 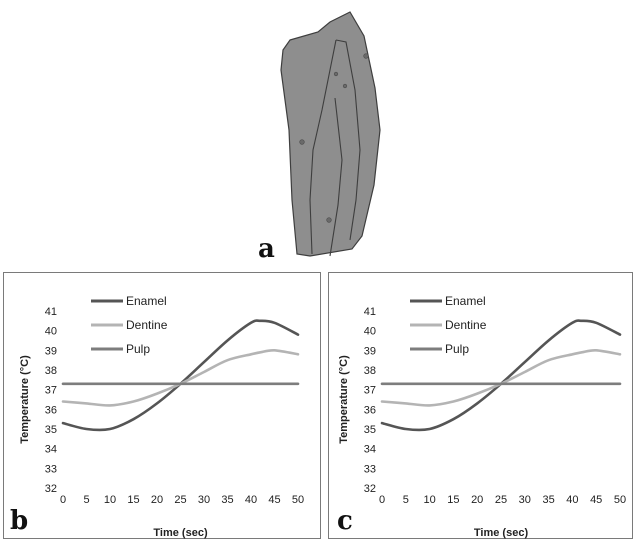 What do you see at coordinates (51, 351) in the screenshot?
I see `chart1-ytick-label: 39` at bounding box center [51, 351].